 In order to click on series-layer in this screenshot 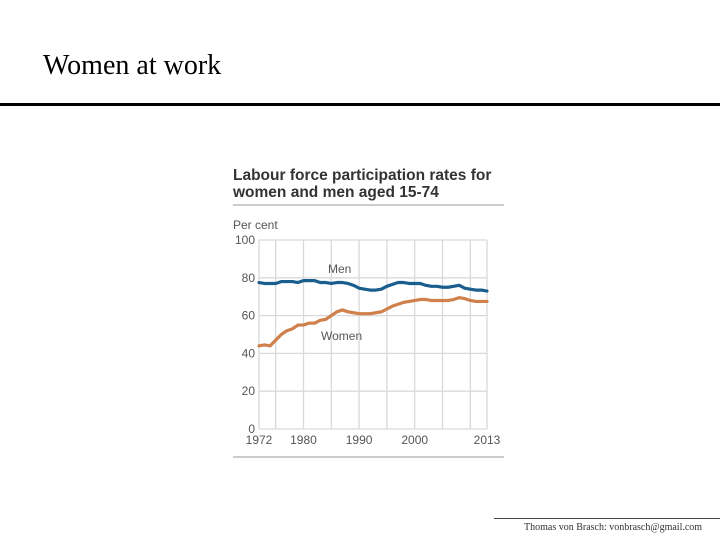, I will do `click(373, 313)`.